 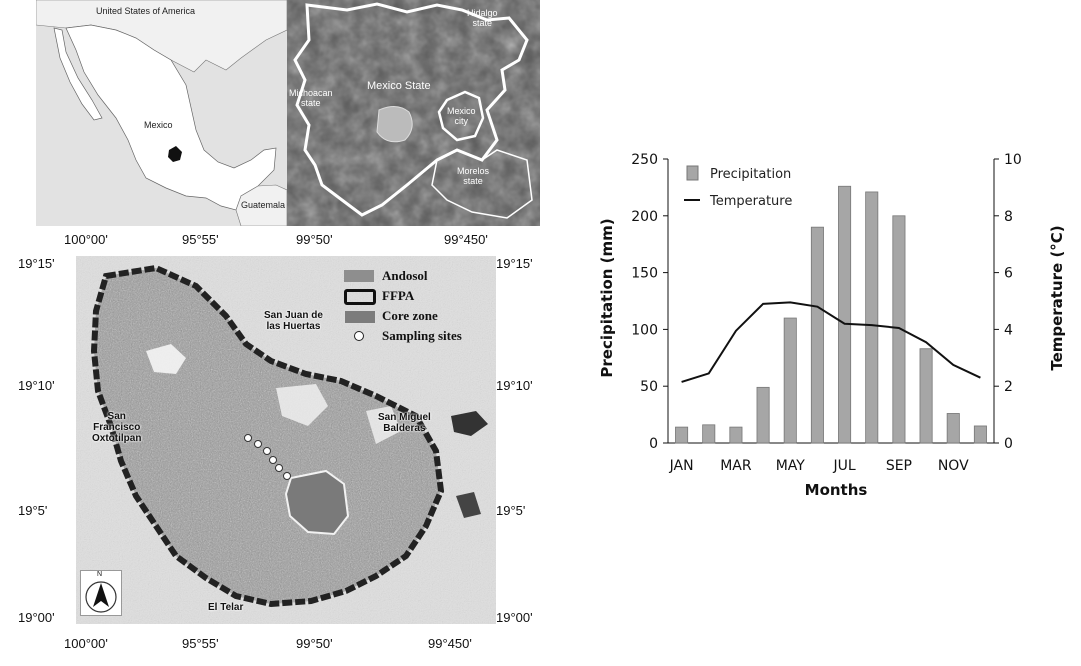 I want to click on legend-sampling-sites-label: Sampling sites, so click(x=422, y=335).